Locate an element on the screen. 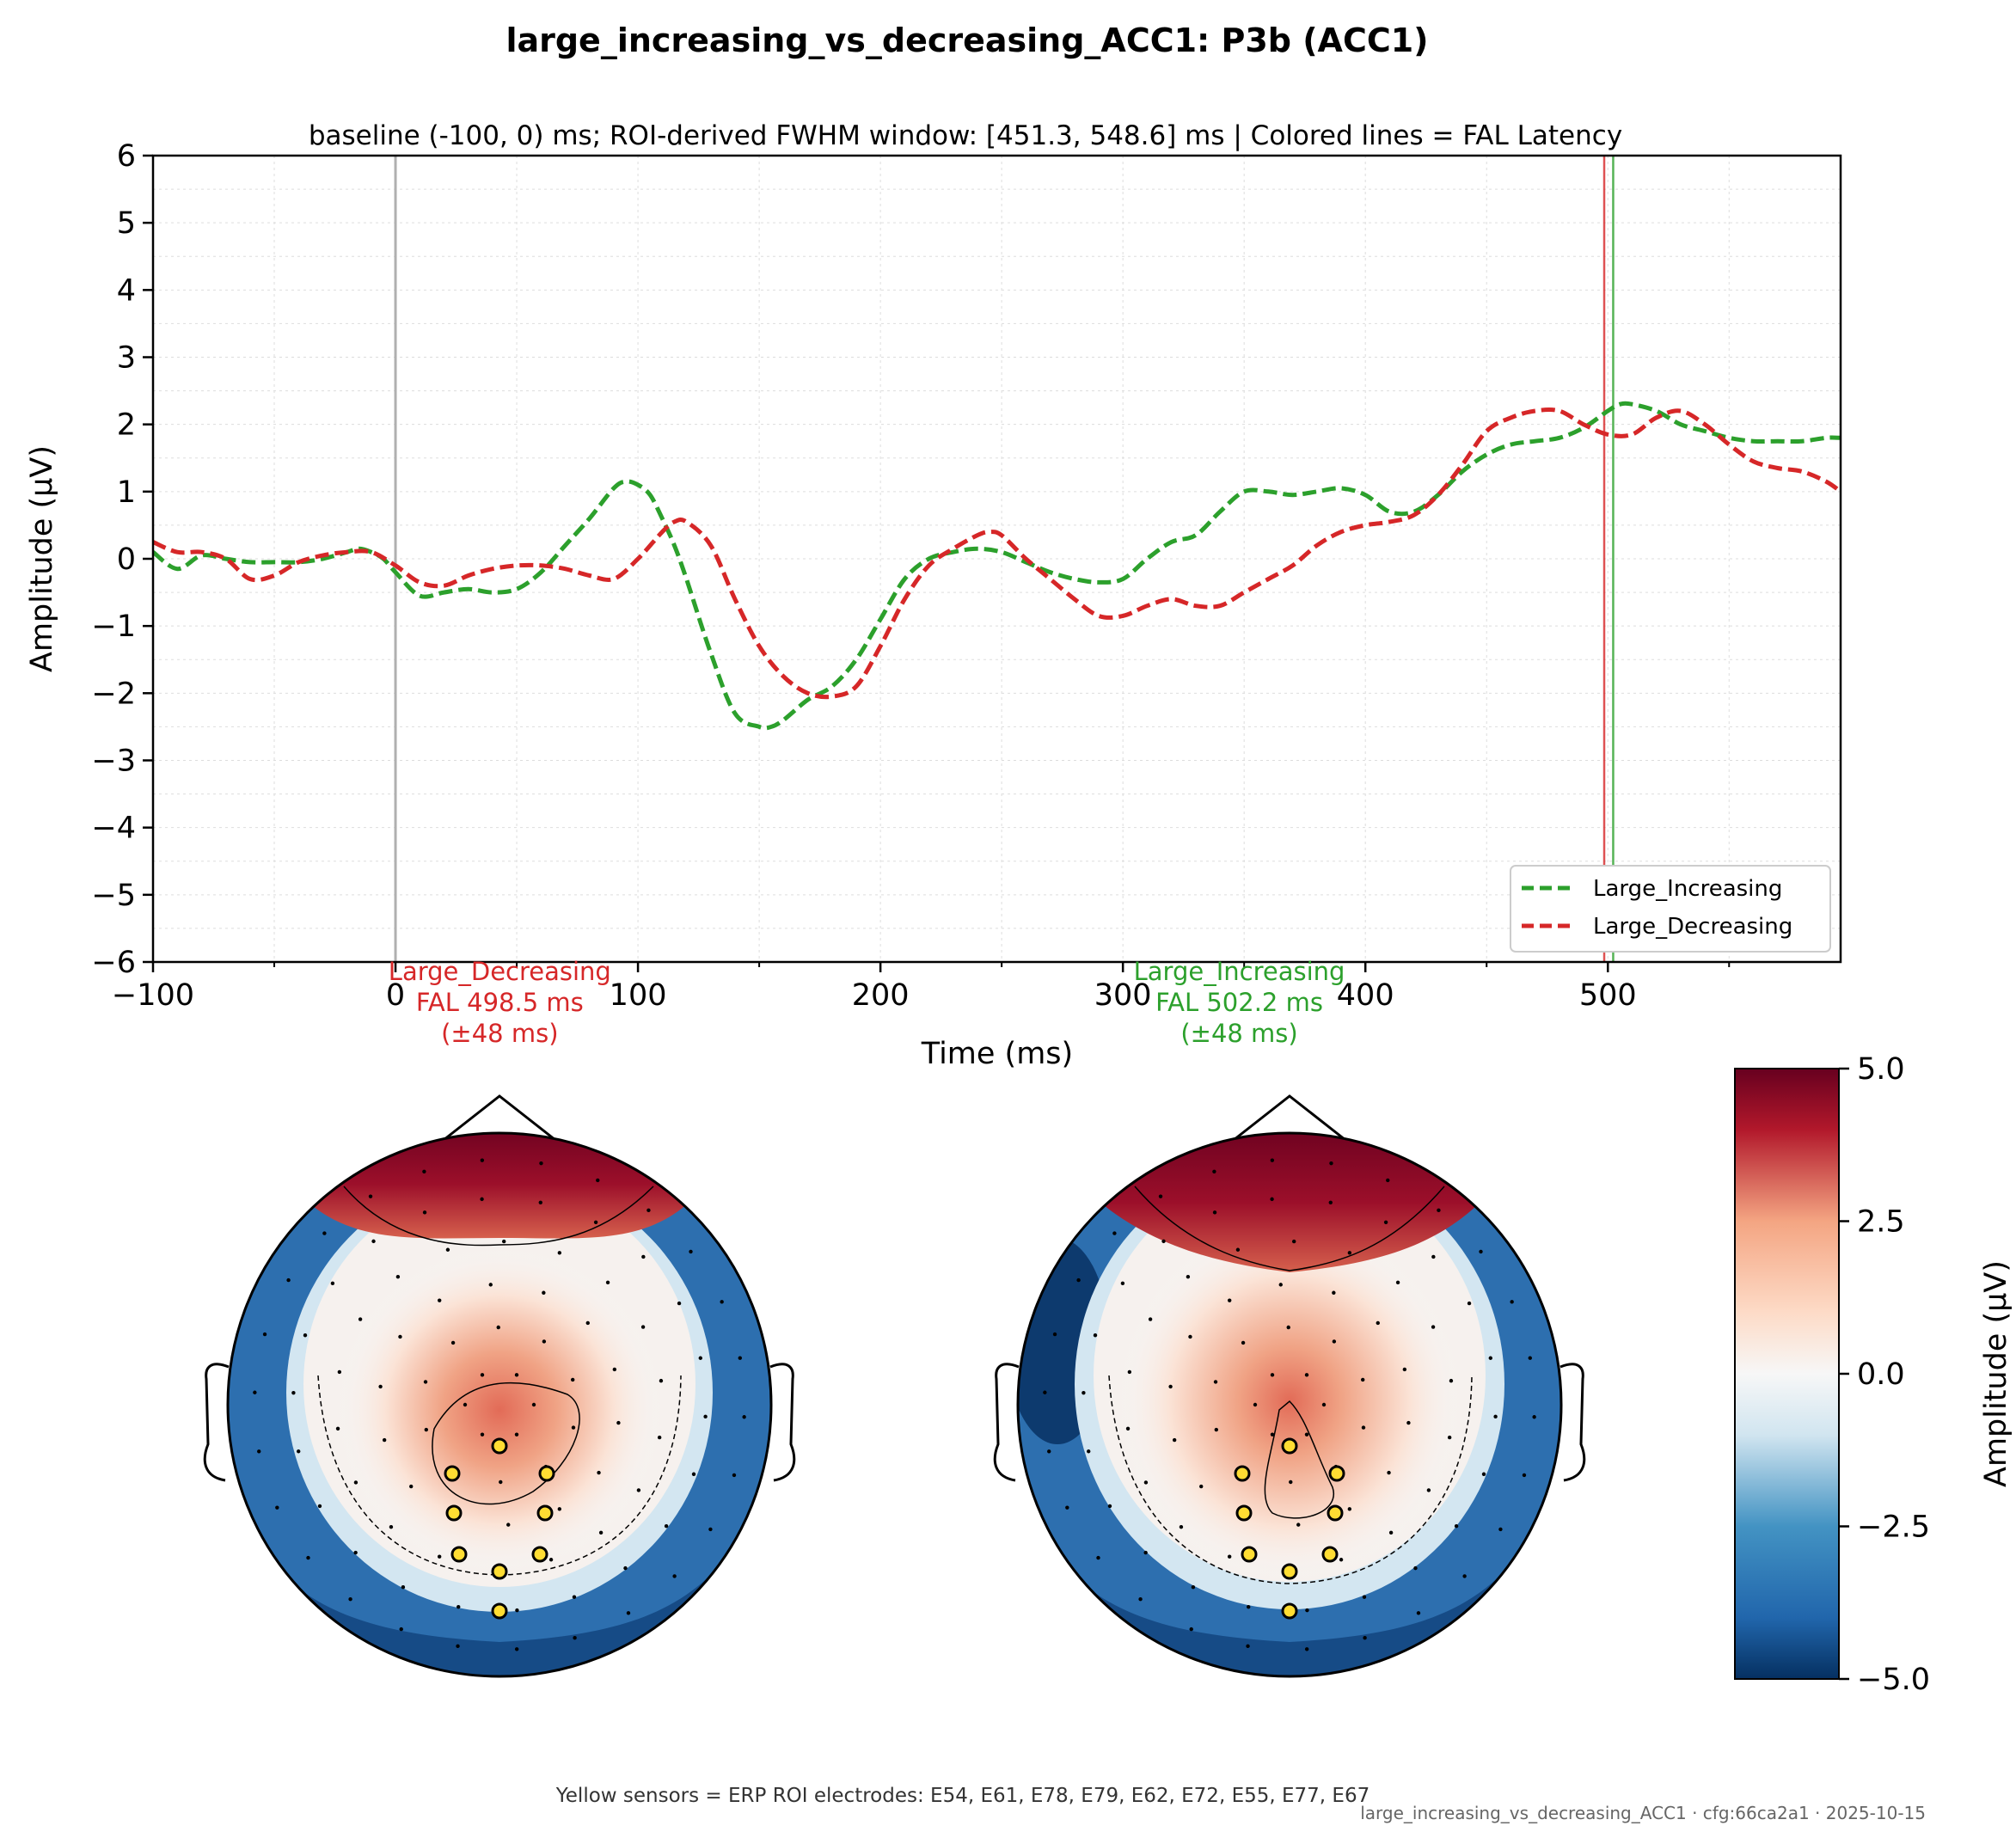 Image resolution: width=2016 pixels, height=1838 pixels. topo-blue-edge is located at coordinates (499, 1568).